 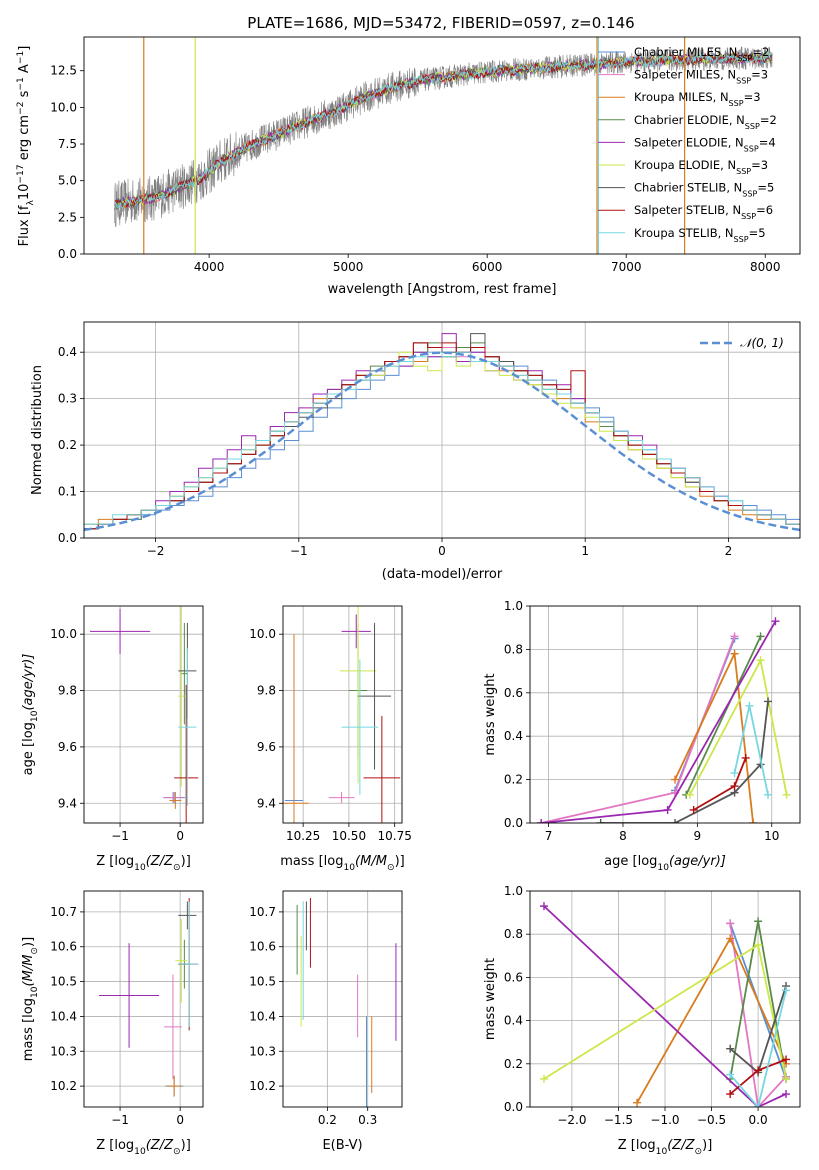 What do you see at coordinates (30, 999) in the screenshot?
I see `y-axis-label: mass [log10(M/M⊙)]` at bounding box center [30, 999].